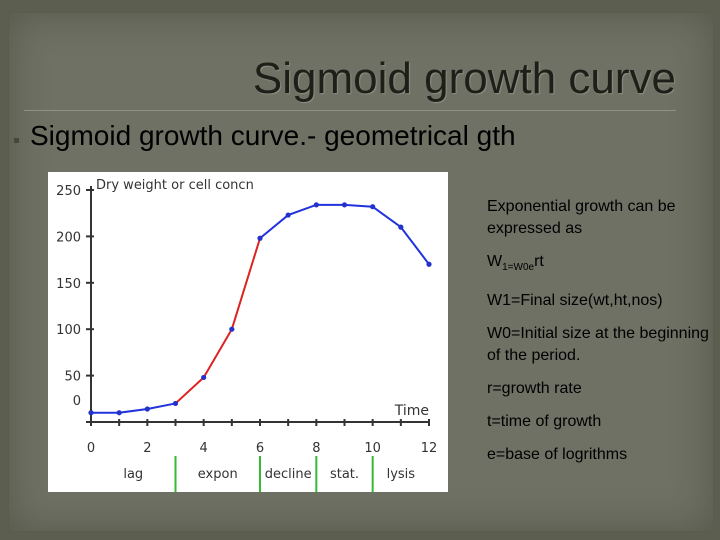  Describe the element at coordinates (68, 191) in the screenshot. I see `y-tick-label: 250` at that location.